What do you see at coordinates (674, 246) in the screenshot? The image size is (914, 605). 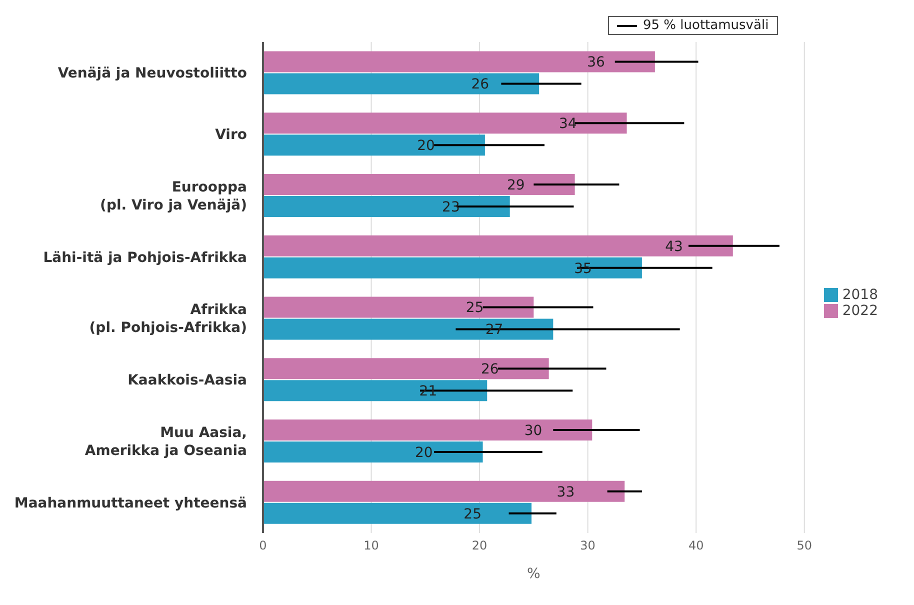 I see `data-label: 43` at bounding box center [674, 246].